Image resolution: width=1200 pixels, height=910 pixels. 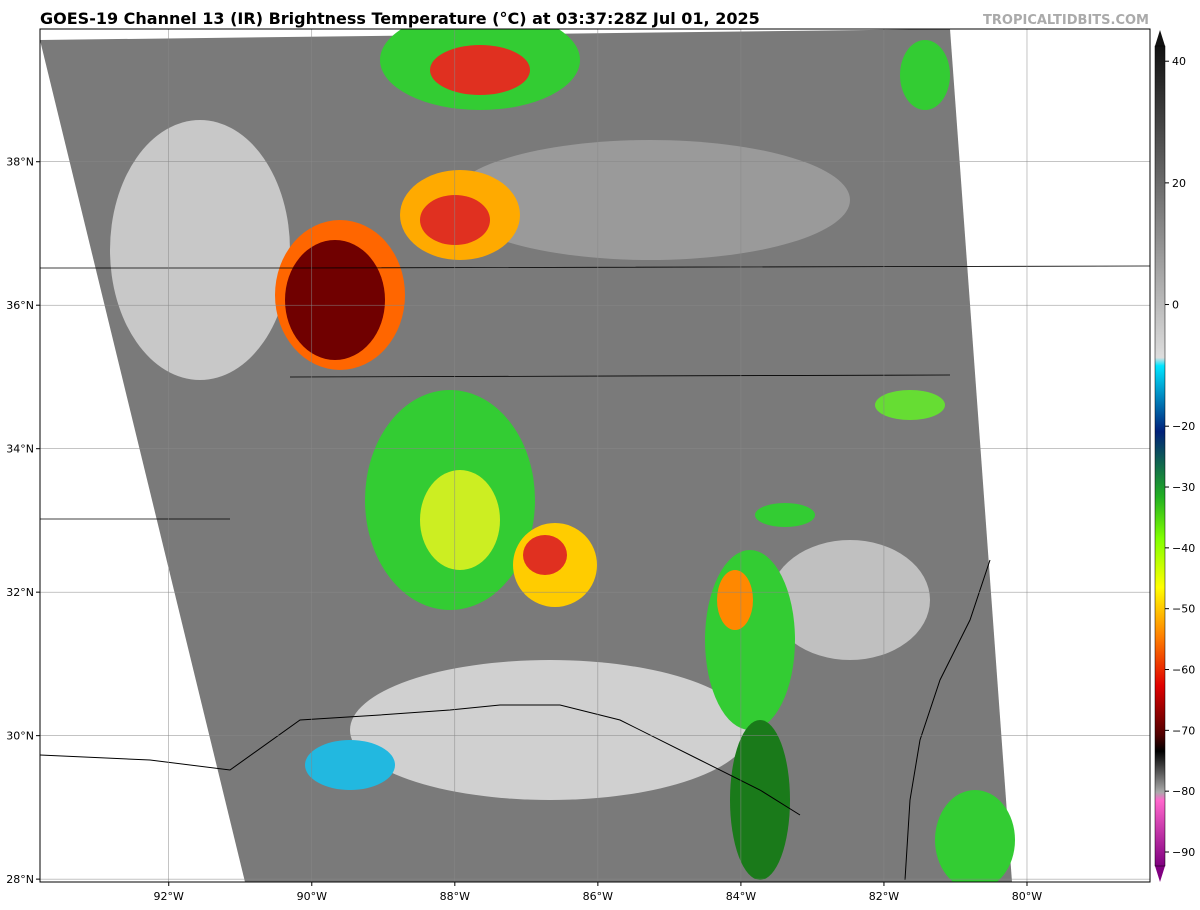 I want to click on y-tick-label: 36°N, so click(x=20, y=305).